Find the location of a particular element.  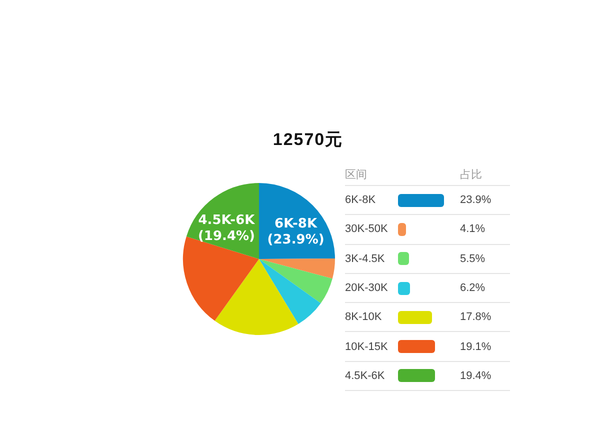

data-label: 19.4% is located at coordinates (476, 376).